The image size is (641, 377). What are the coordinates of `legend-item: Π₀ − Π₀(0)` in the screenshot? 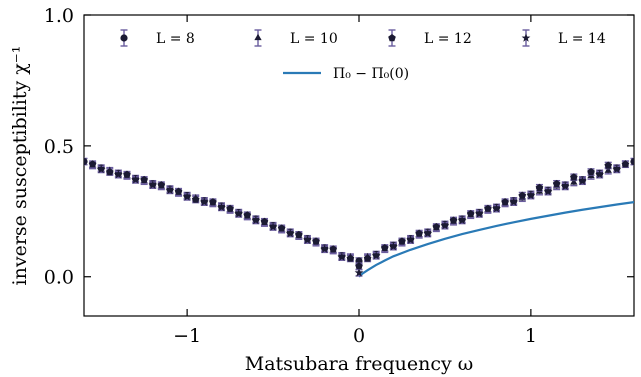 It's located at (346, 74).